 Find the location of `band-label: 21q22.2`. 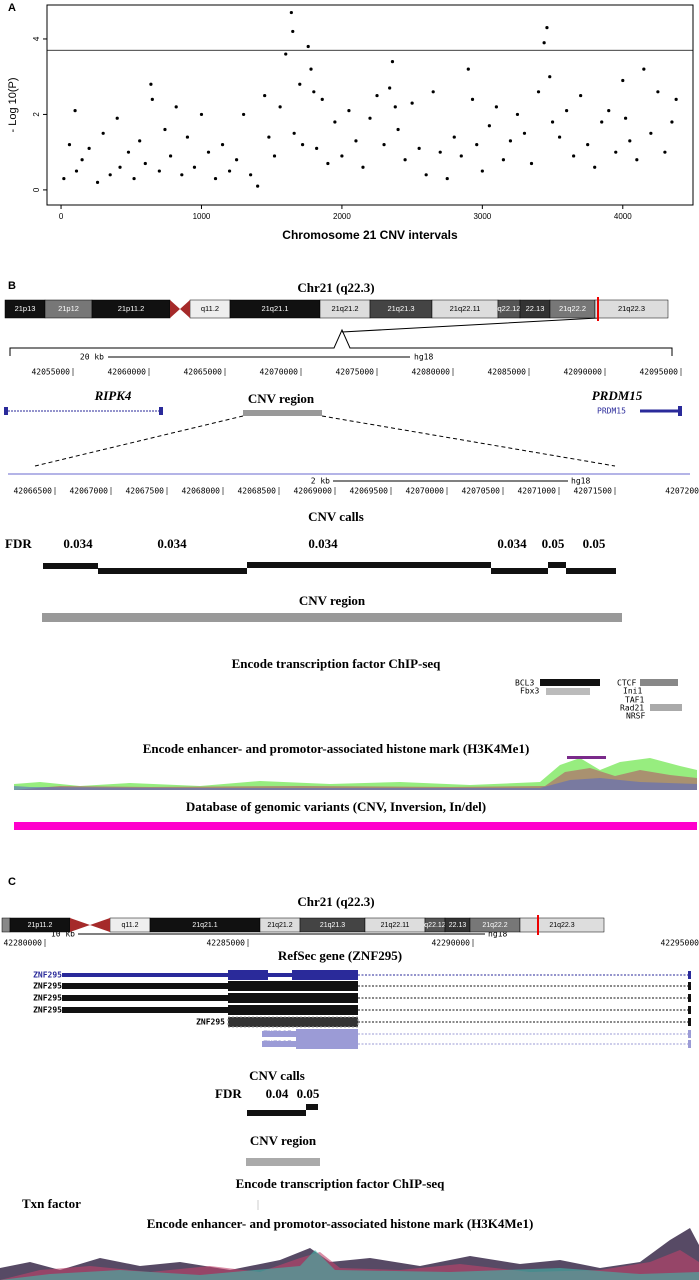

band-label: 21q22.2 is located at coordinates (494, 925).